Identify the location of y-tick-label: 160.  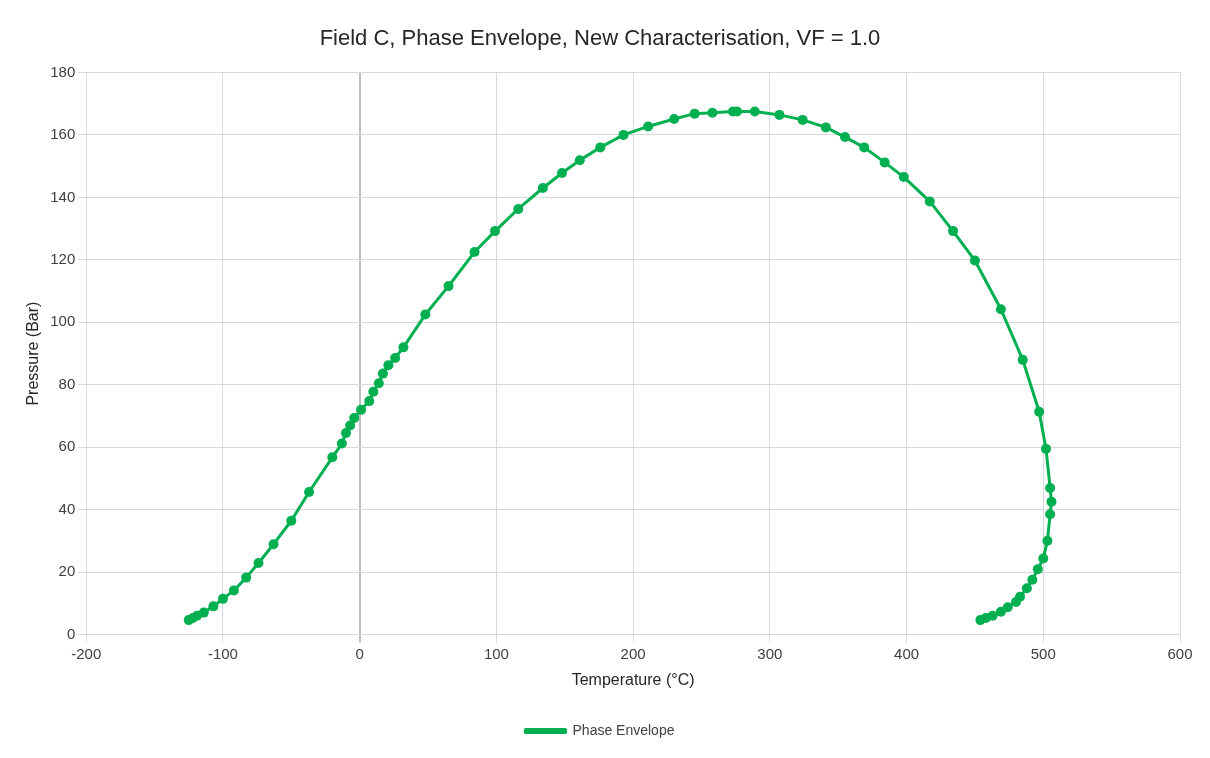
(63, 134).